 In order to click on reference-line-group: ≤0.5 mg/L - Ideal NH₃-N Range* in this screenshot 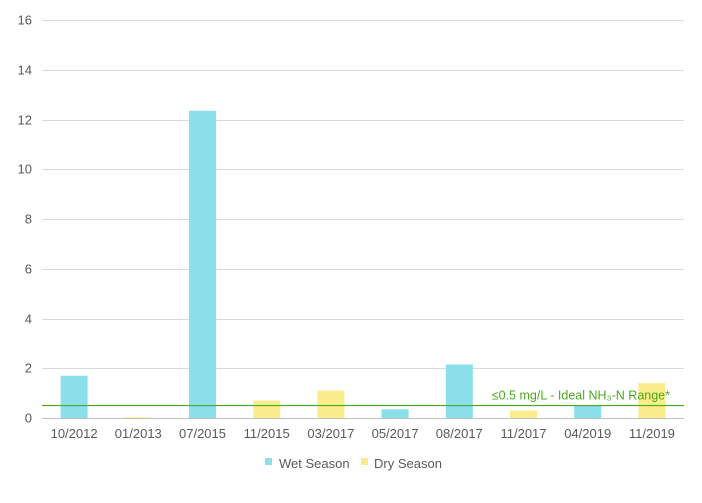, I will do `click(363, 398)`.